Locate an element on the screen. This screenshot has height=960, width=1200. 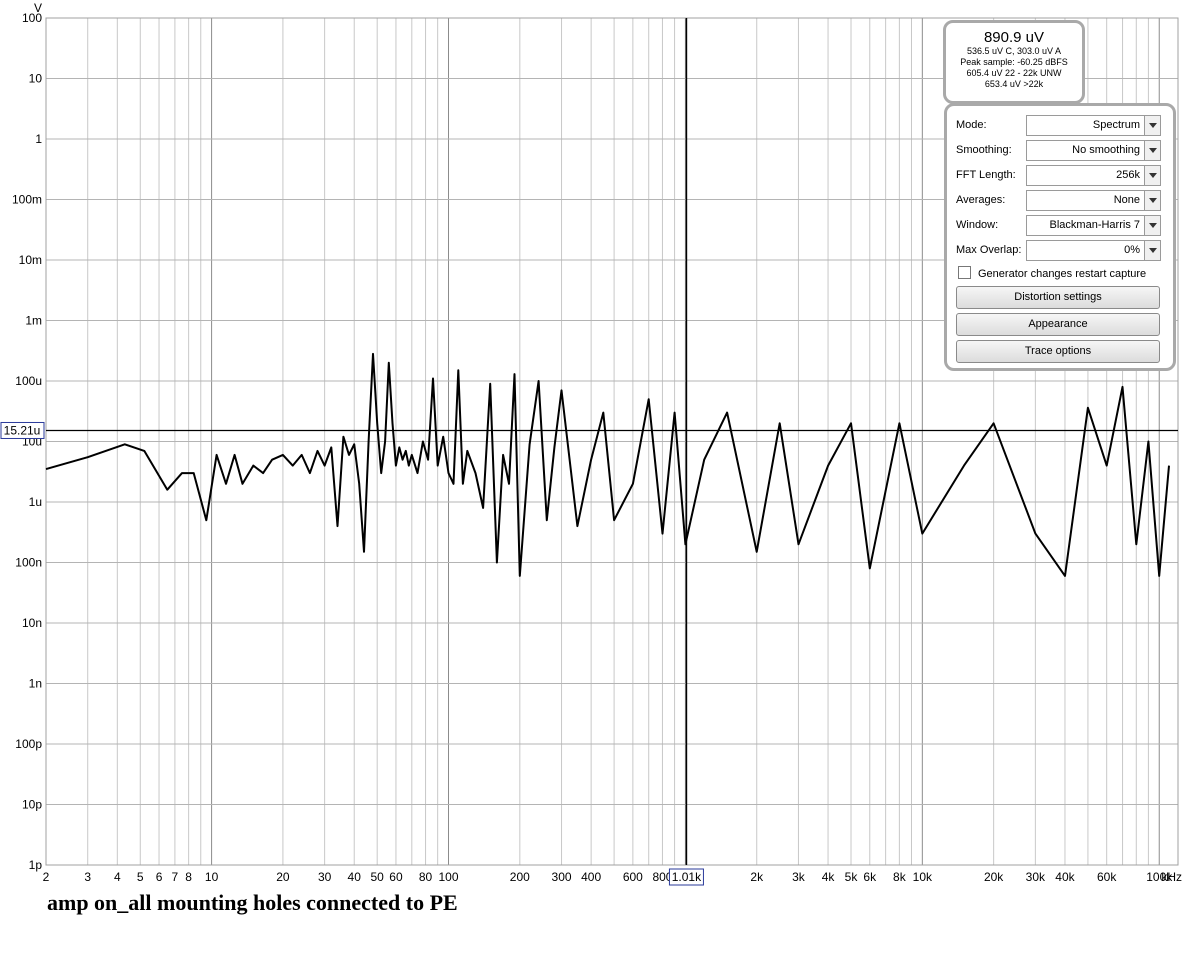
overlap-dropdown-icon is located at coordinates (1152, 250).